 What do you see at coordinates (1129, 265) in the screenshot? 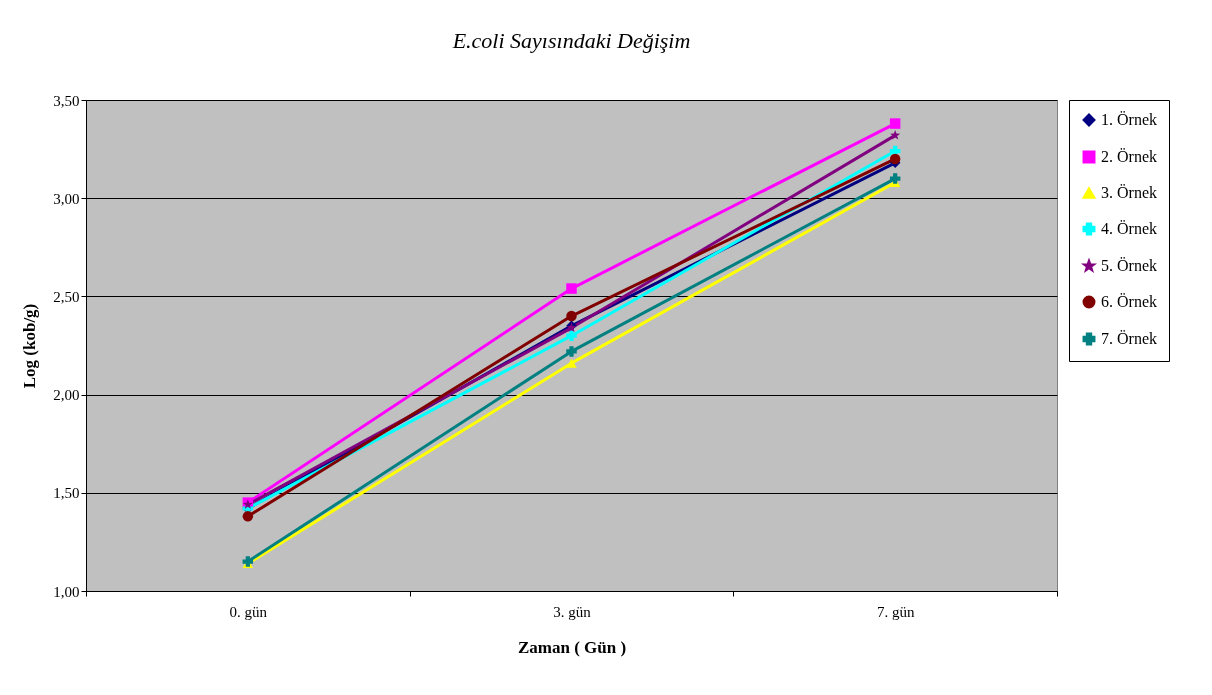
I see `legend-label: 5. Örnek` at bounding box center [1129, 265].